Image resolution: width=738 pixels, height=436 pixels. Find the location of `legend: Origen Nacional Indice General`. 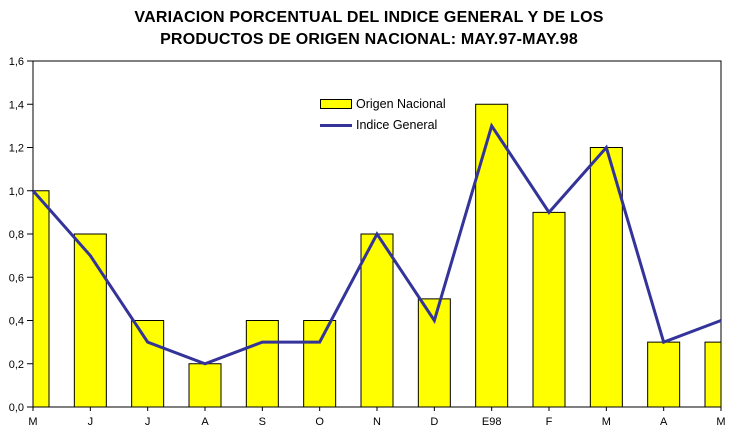

legend: Origen Nacional Indice General is located at coordinates (383, 114).